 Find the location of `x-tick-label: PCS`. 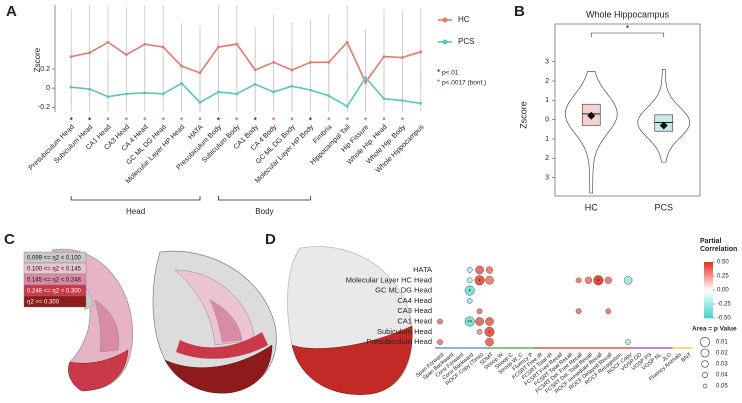

x-tick-label: PCS is located at coordinates (663, 207).